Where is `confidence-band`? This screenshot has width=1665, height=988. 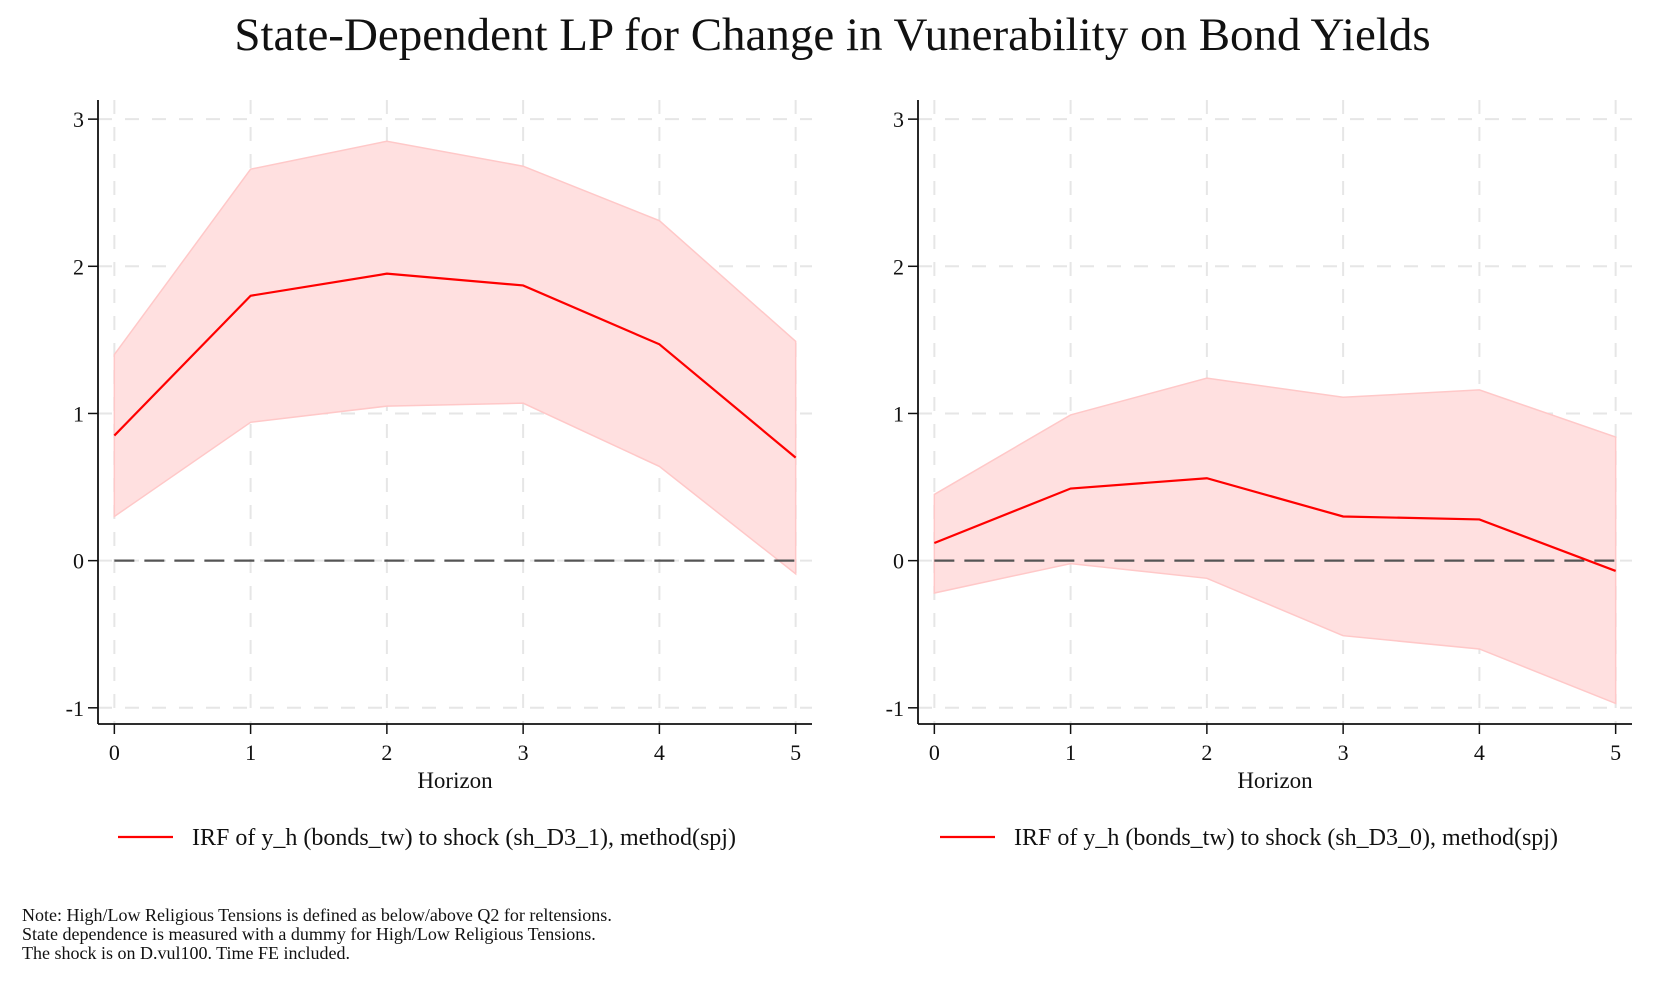 confidence-band is located at coordinates (1275, 541).